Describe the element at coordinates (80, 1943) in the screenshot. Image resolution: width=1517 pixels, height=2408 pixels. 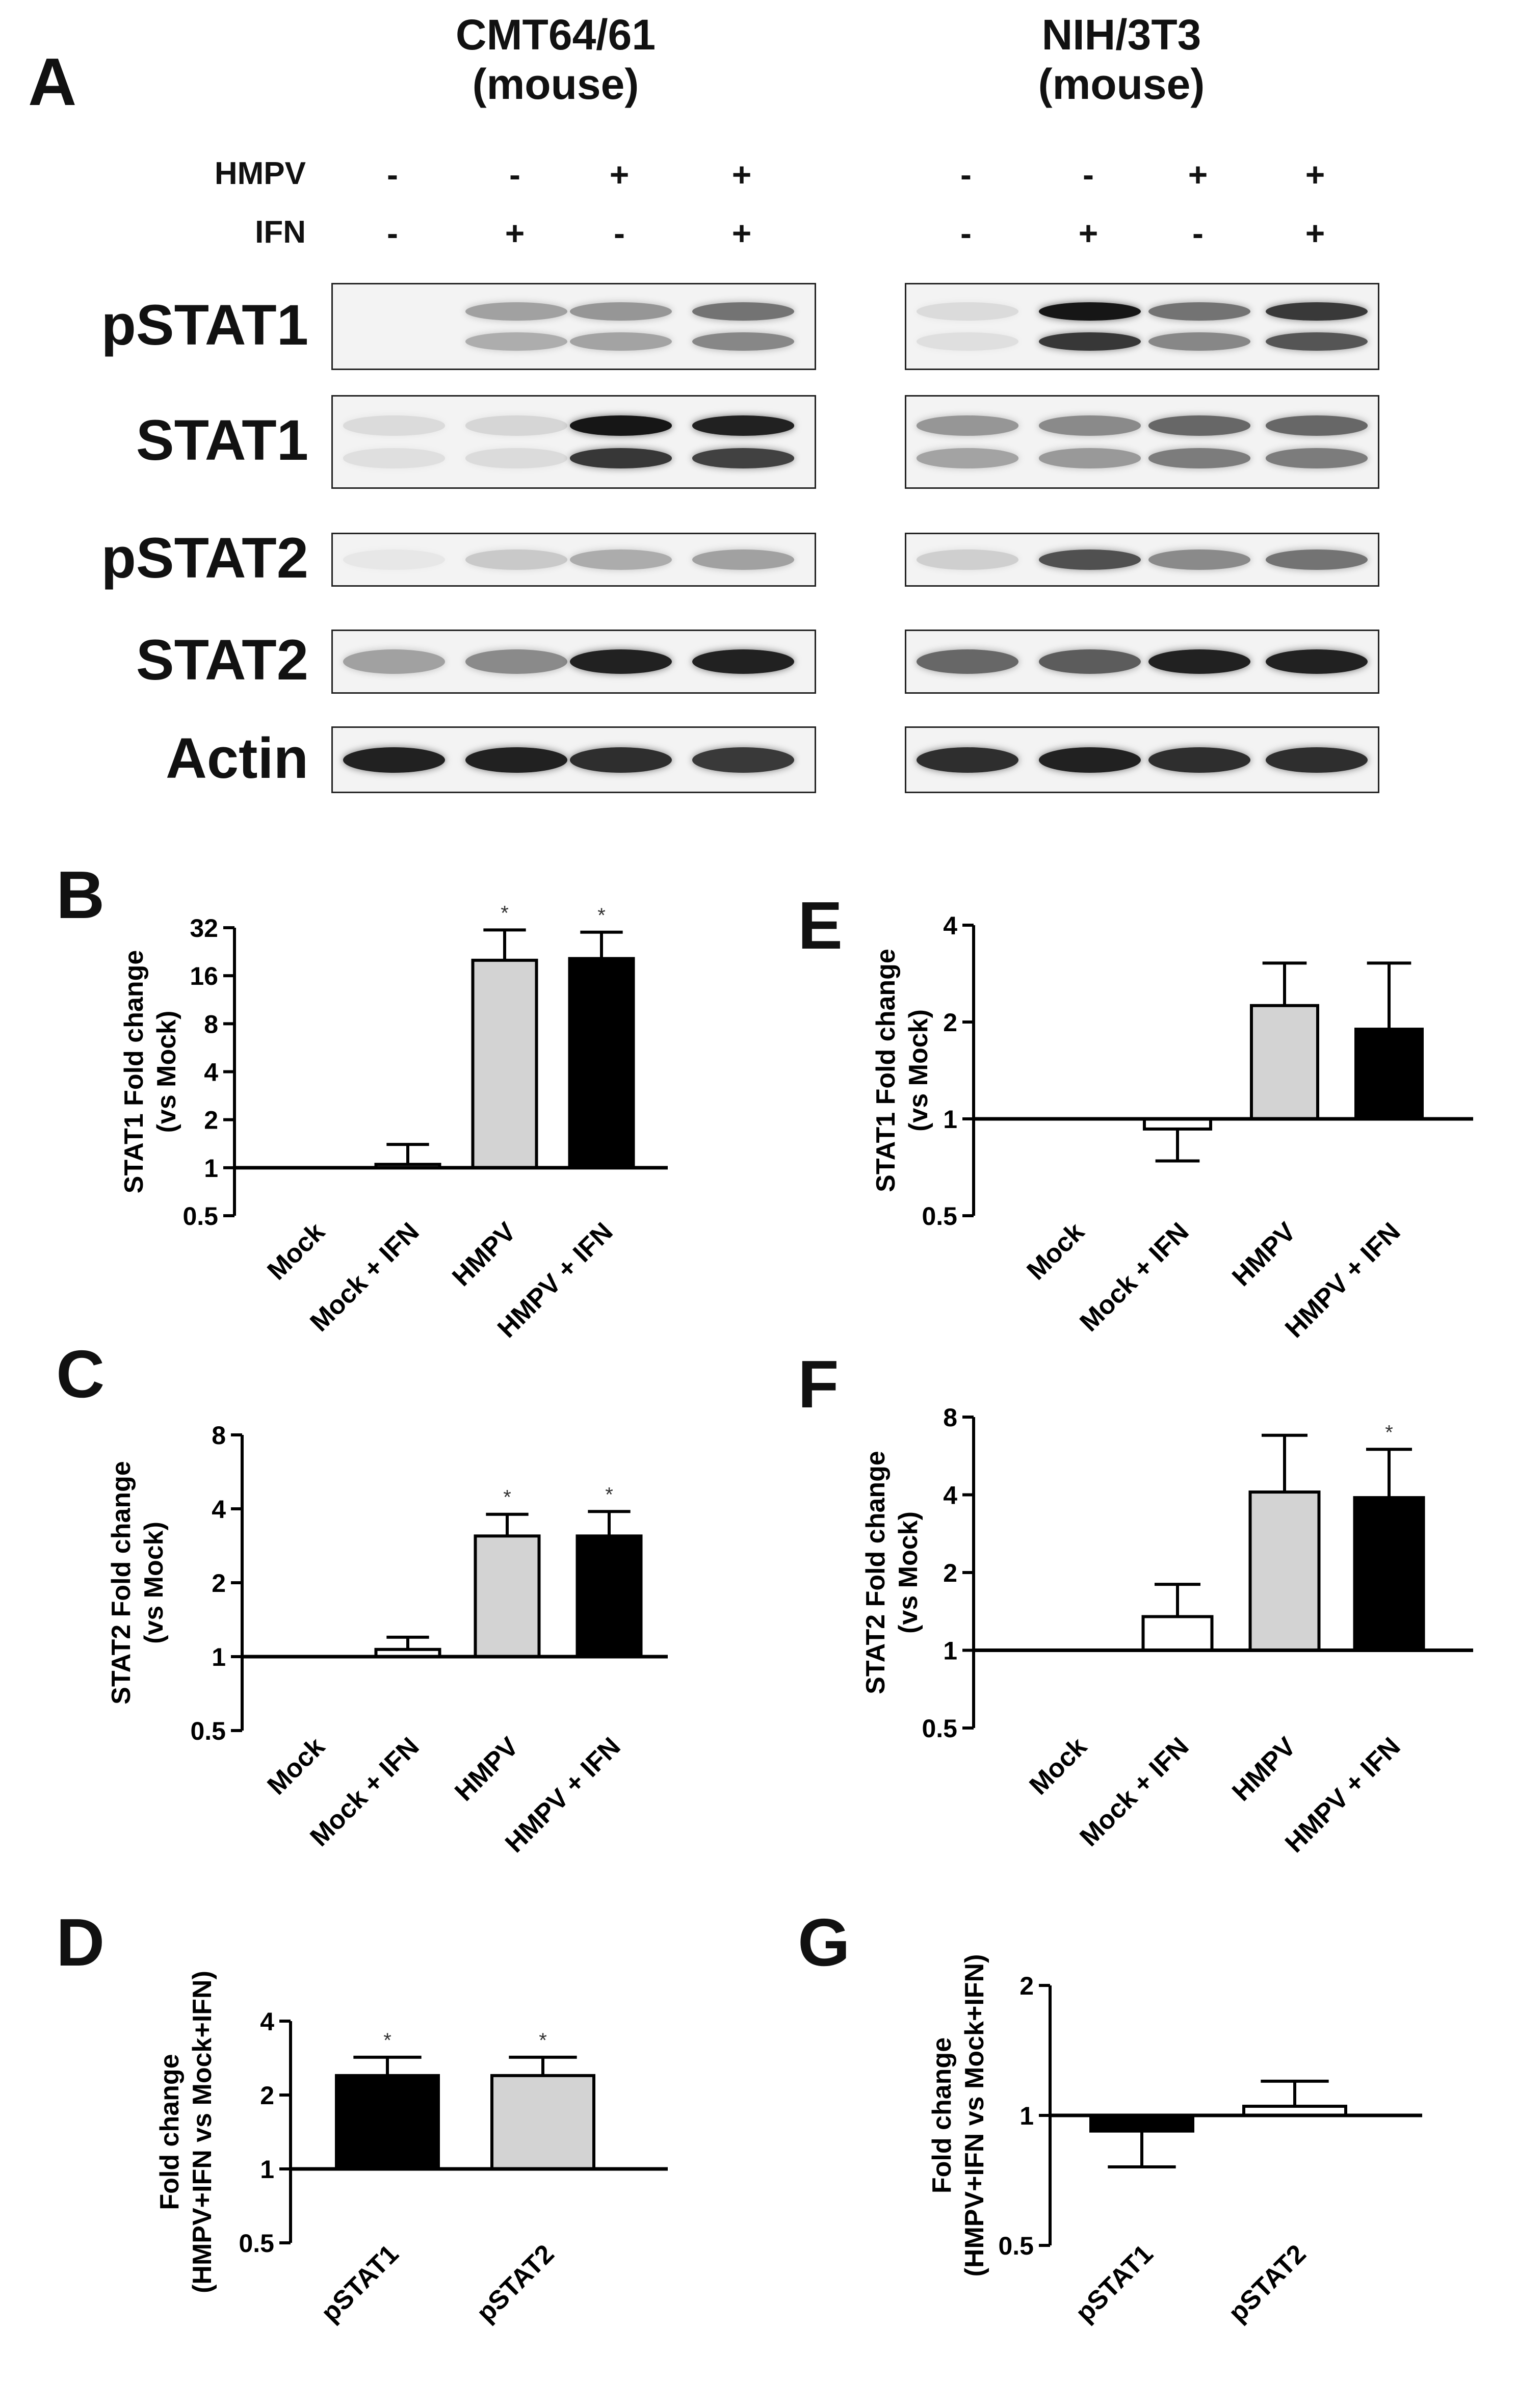
I see `panel-letter-d: D` at that location.